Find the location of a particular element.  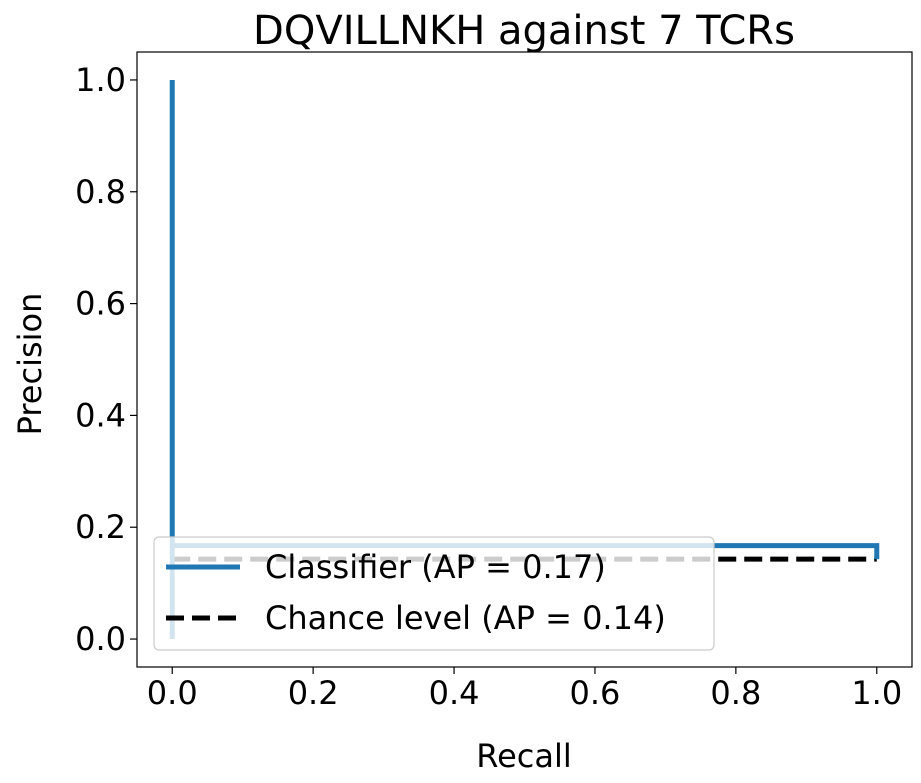

x-tick-label: 0.0 is located at coordinates (172, 693).